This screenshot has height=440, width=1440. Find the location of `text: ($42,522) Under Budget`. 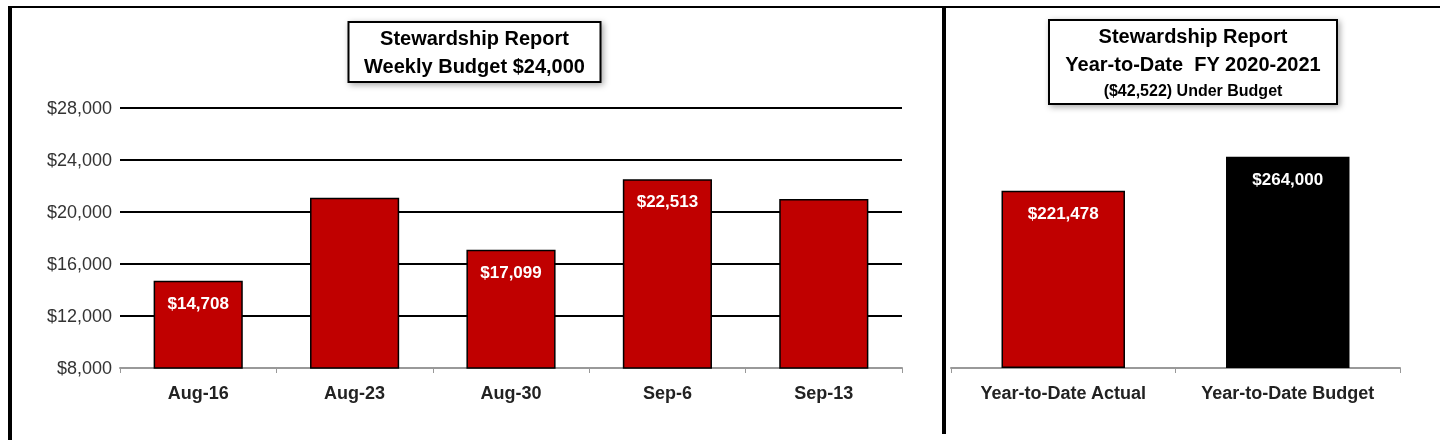

text: ($42,522) Under Budget is located at coordinates (1193, 90).